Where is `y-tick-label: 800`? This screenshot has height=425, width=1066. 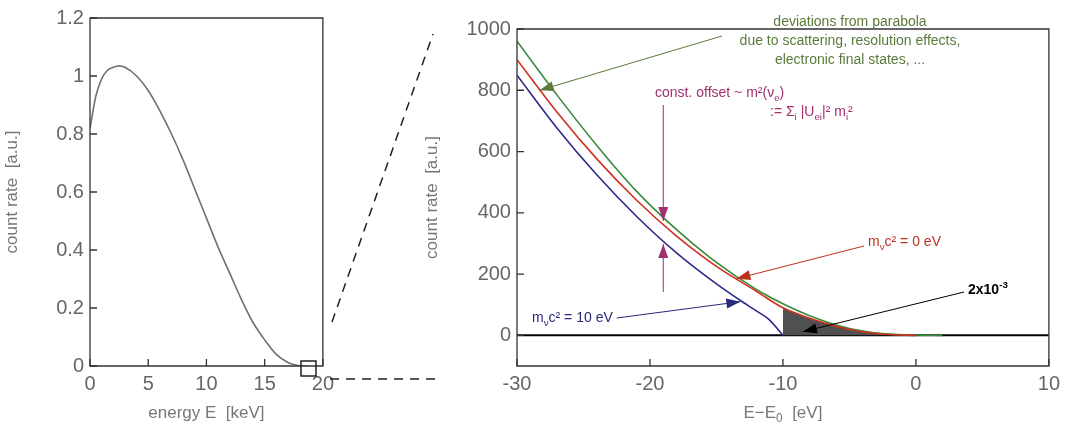 y-tick-label: 800 is located at coordinates (494, 88).